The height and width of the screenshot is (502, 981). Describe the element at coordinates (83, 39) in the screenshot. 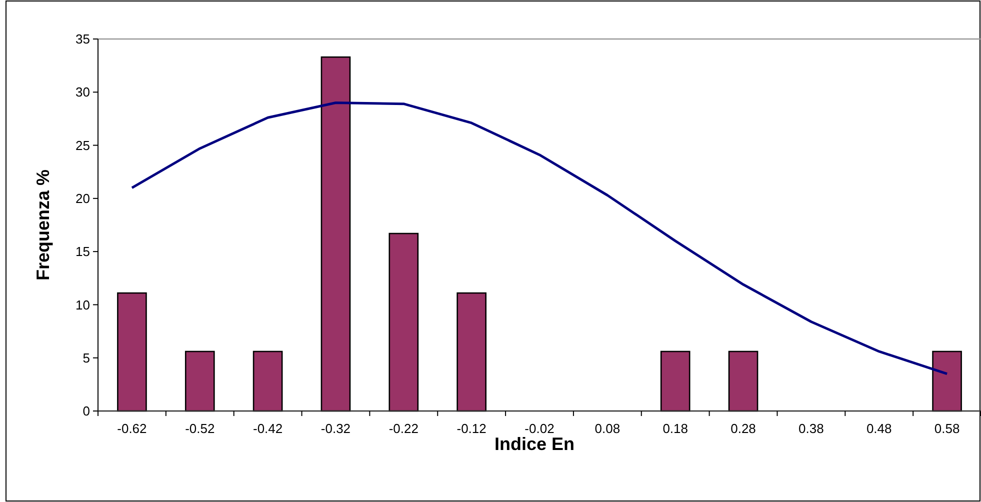

I see `y-tick-label: 35` at that location.